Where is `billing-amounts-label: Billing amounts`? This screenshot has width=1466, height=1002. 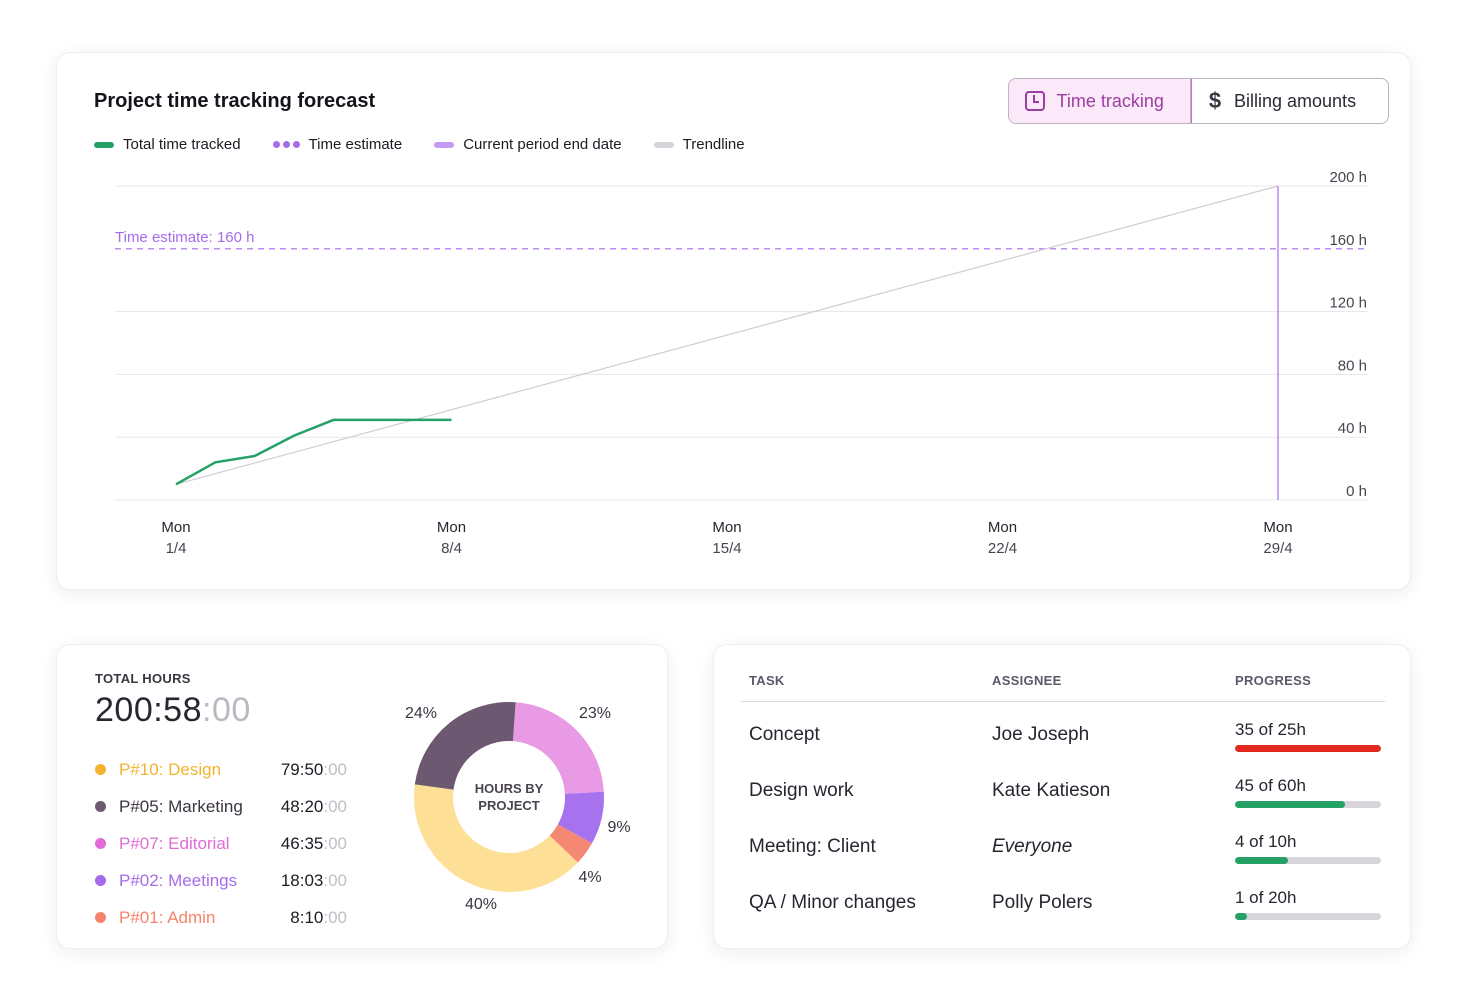 billing-amounts-label: Billing amounts is located at coordinates (1295, 100).